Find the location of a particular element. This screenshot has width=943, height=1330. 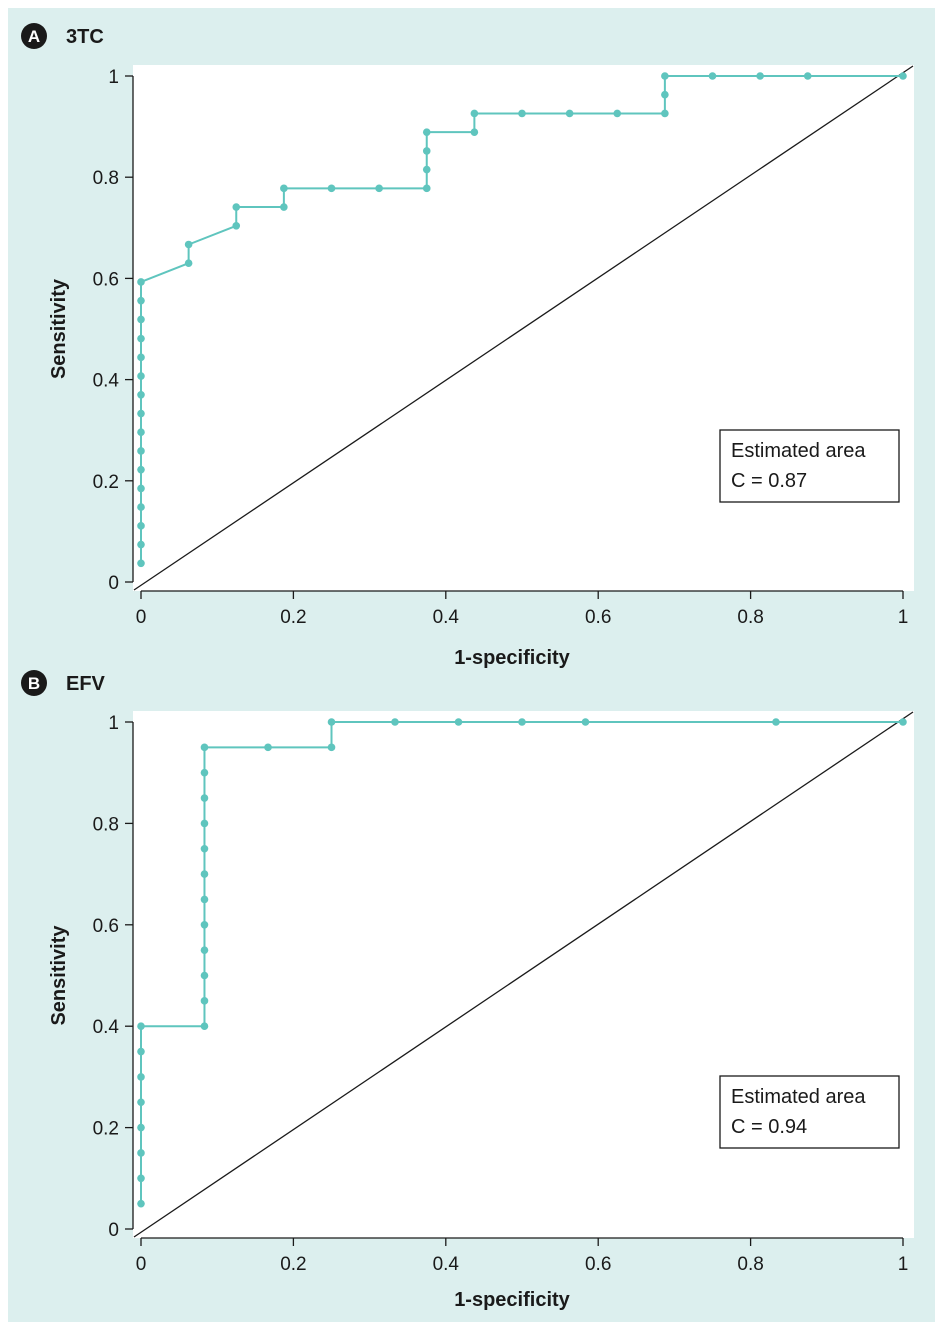

panel-letter: B is located at coordinates (34, 683).